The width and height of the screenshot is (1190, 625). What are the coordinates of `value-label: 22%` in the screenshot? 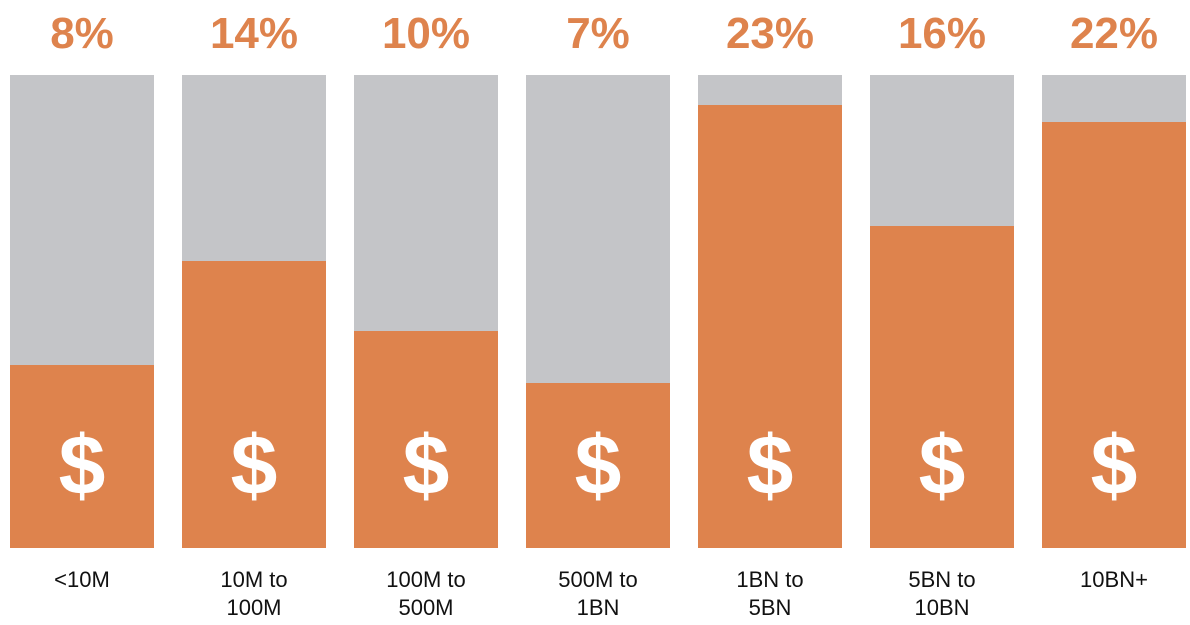 It's located at (1114, 33).